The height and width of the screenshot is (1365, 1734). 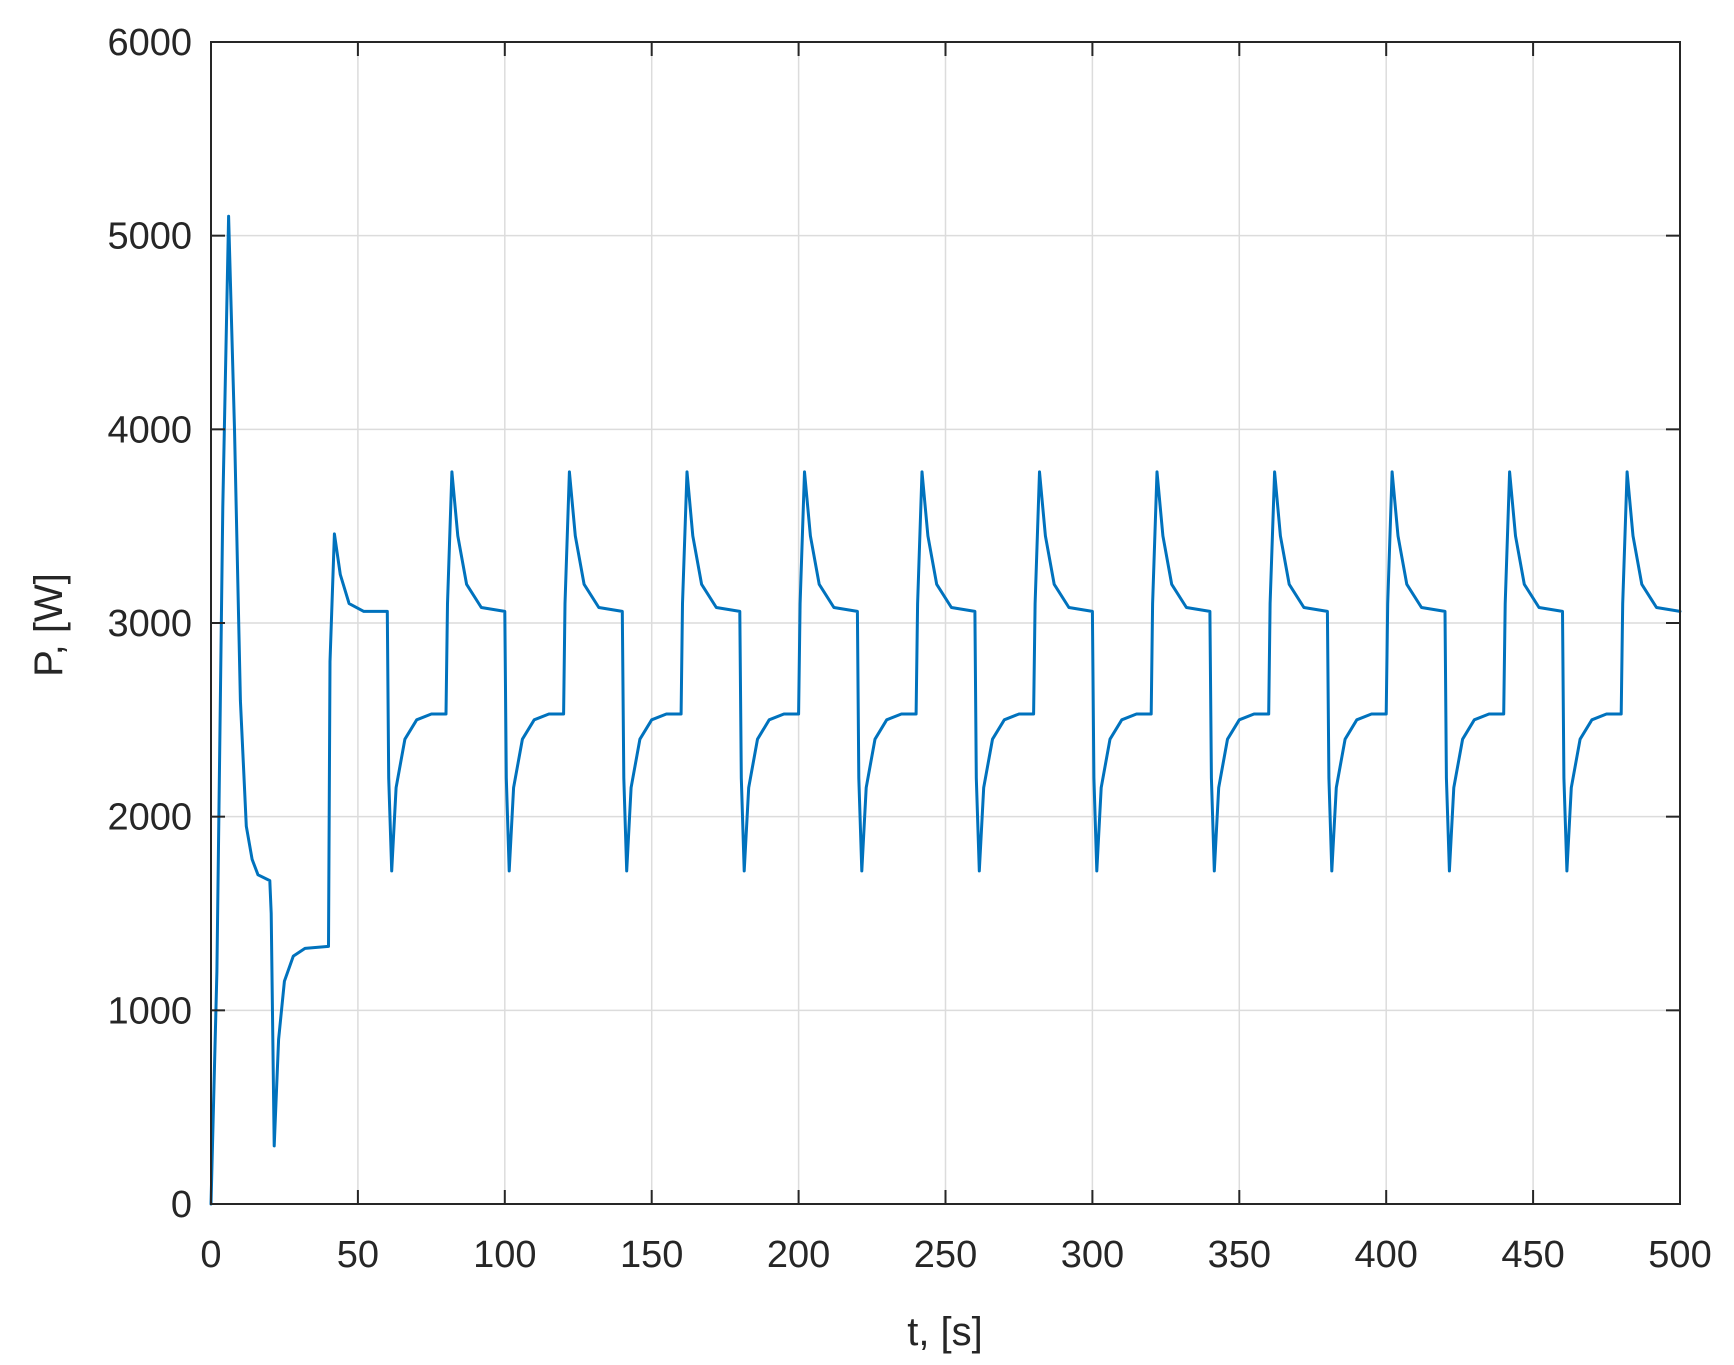 I want to click on y-axis-tick-labels: 0 1000 2000 3000 4000 5000 6000, so click(x=149, y=624).